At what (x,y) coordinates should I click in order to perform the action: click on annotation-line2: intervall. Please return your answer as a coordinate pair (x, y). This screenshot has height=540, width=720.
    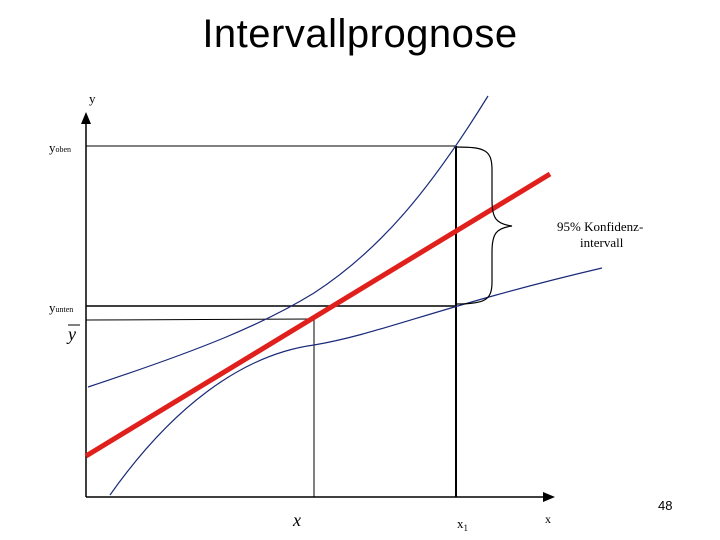
    Looking at the image, I should click on (602, 242).